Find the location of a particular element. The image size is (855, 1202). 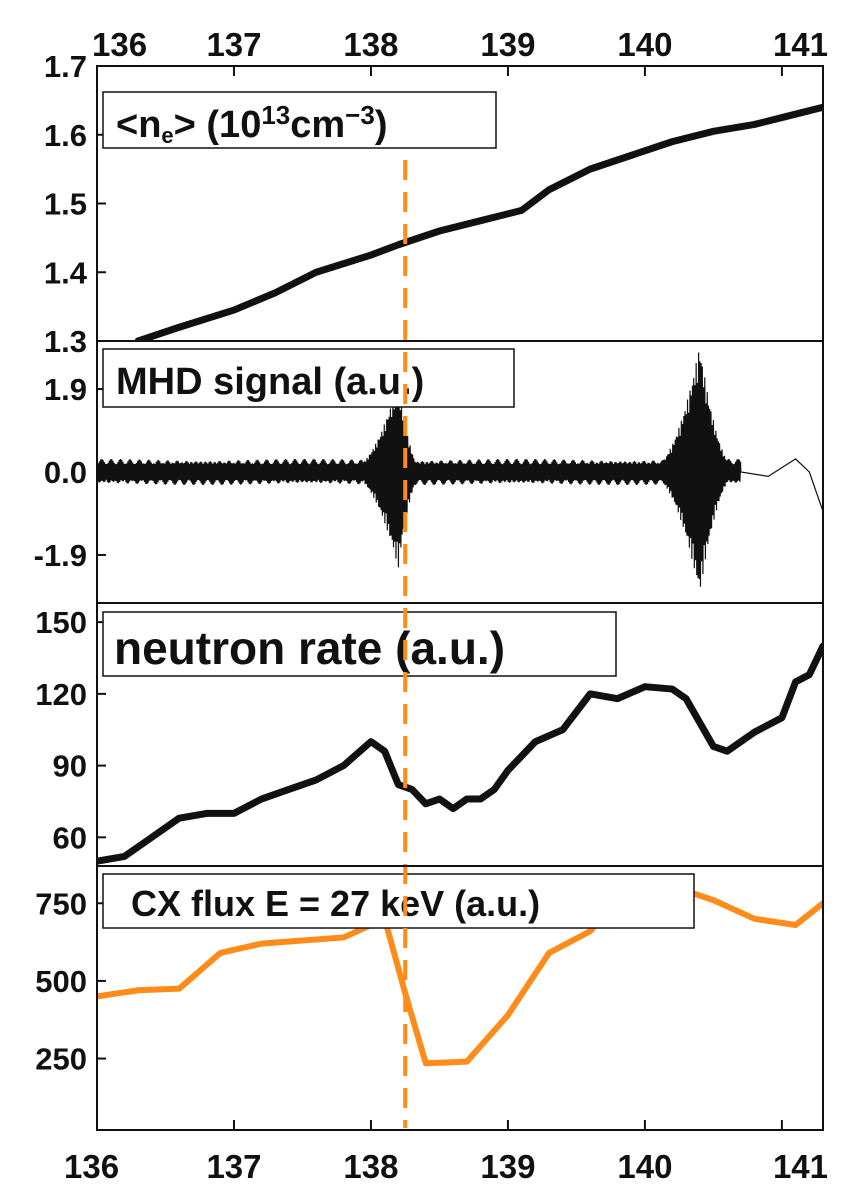

cx-title-box: CX flux E = 27 keV (a.u.) is located at coordinates (398, 901).